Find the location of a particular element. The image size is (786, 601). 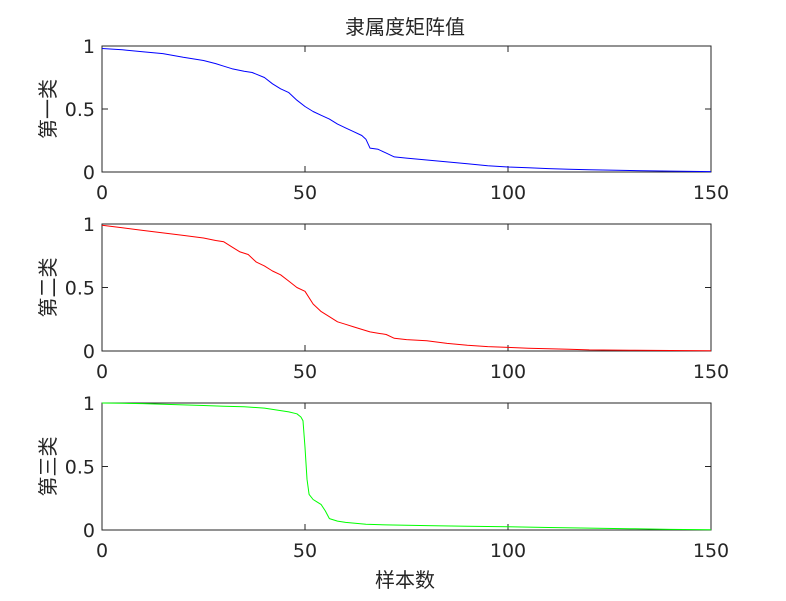

axes-3-xtick-label: 150 is located at coordinates (711, 551).